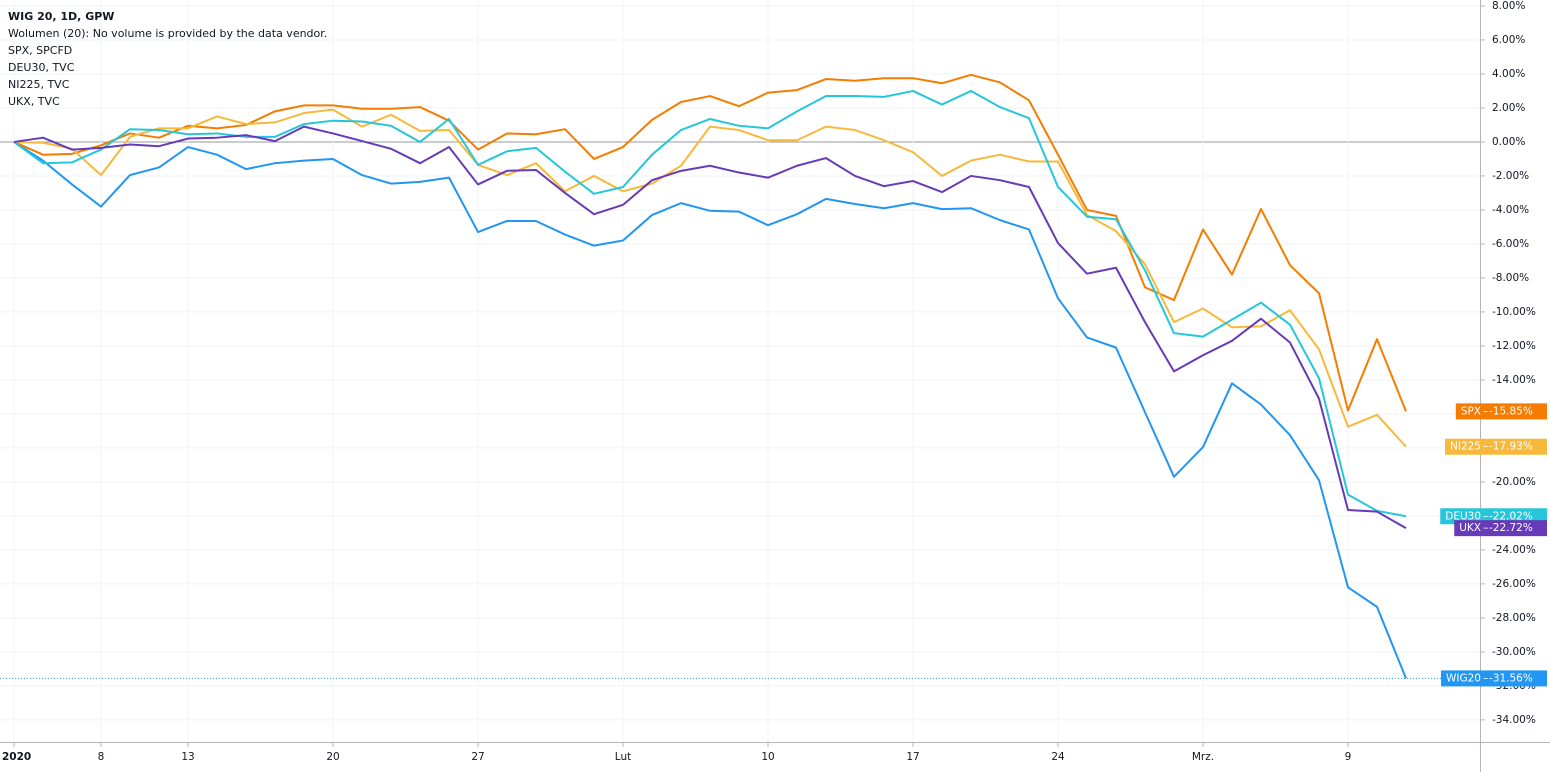 The height and width of the screenshot is (772, 1550). Describe the element at coordinates (1511, 528) in the screenshot. I see `badge-value: -22.72%` at that location.